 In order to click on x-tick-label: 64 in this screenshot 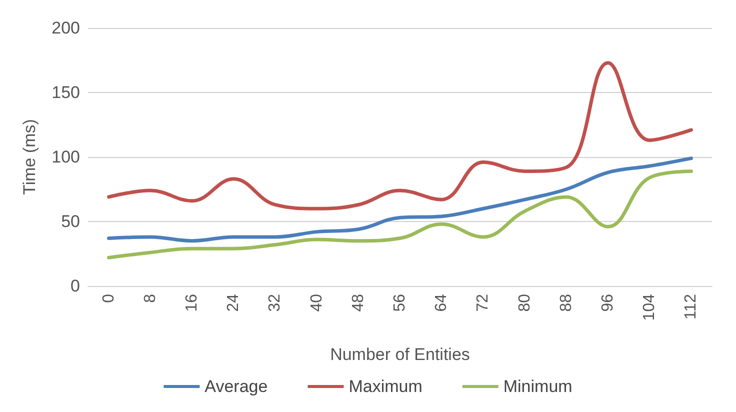, I will do `click(441, 303)`.